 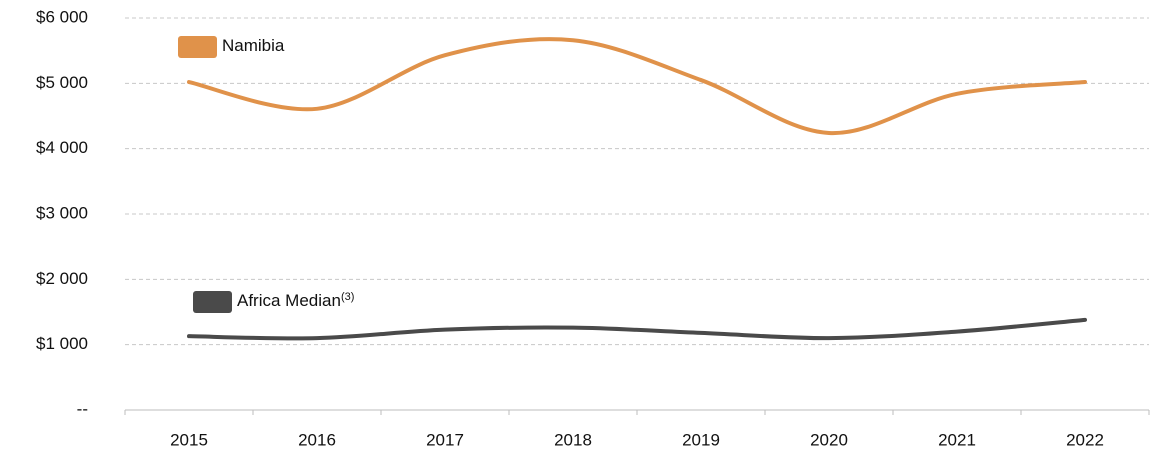 What do you see at coordinates (957, 439) in the screenshot?
I see `x-tick-label: 2021` at bounding box center [957, 439].